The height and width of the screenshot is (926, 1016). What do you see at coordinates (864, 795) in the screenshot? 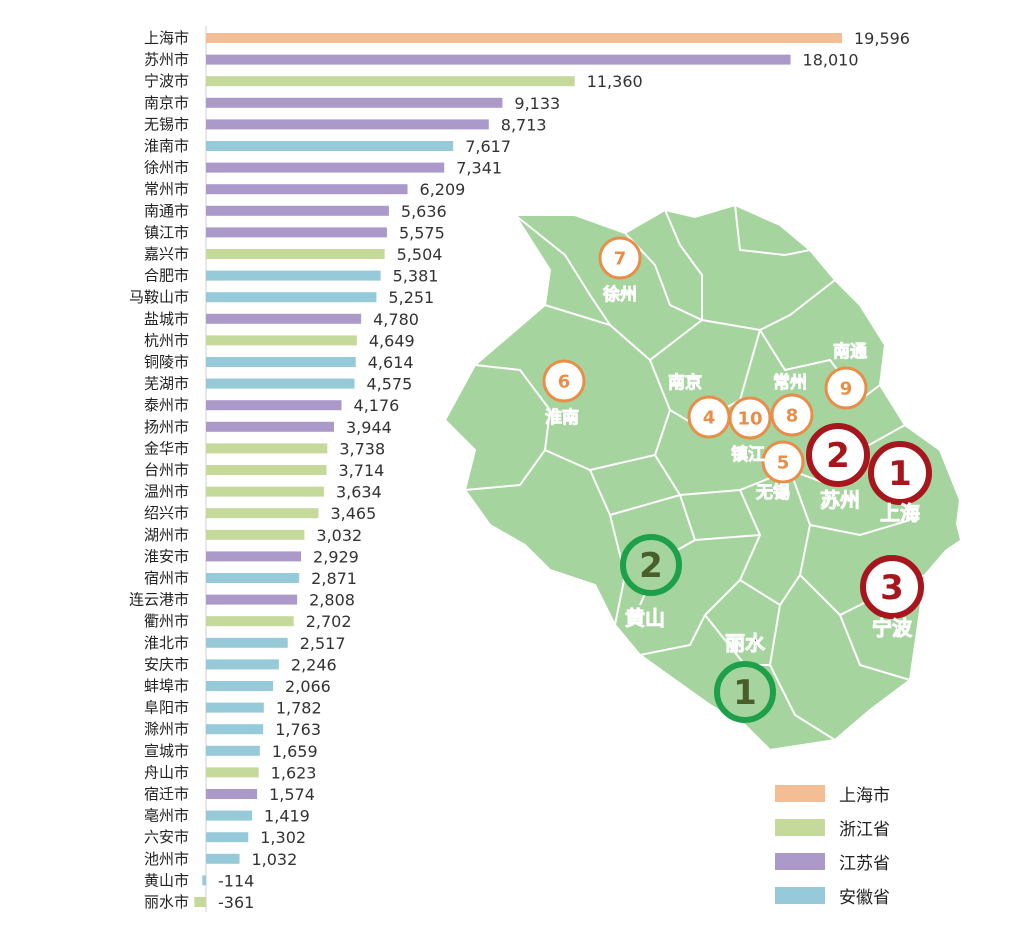
I see `legend-label: 上海市` at bounding box center [864, 795].